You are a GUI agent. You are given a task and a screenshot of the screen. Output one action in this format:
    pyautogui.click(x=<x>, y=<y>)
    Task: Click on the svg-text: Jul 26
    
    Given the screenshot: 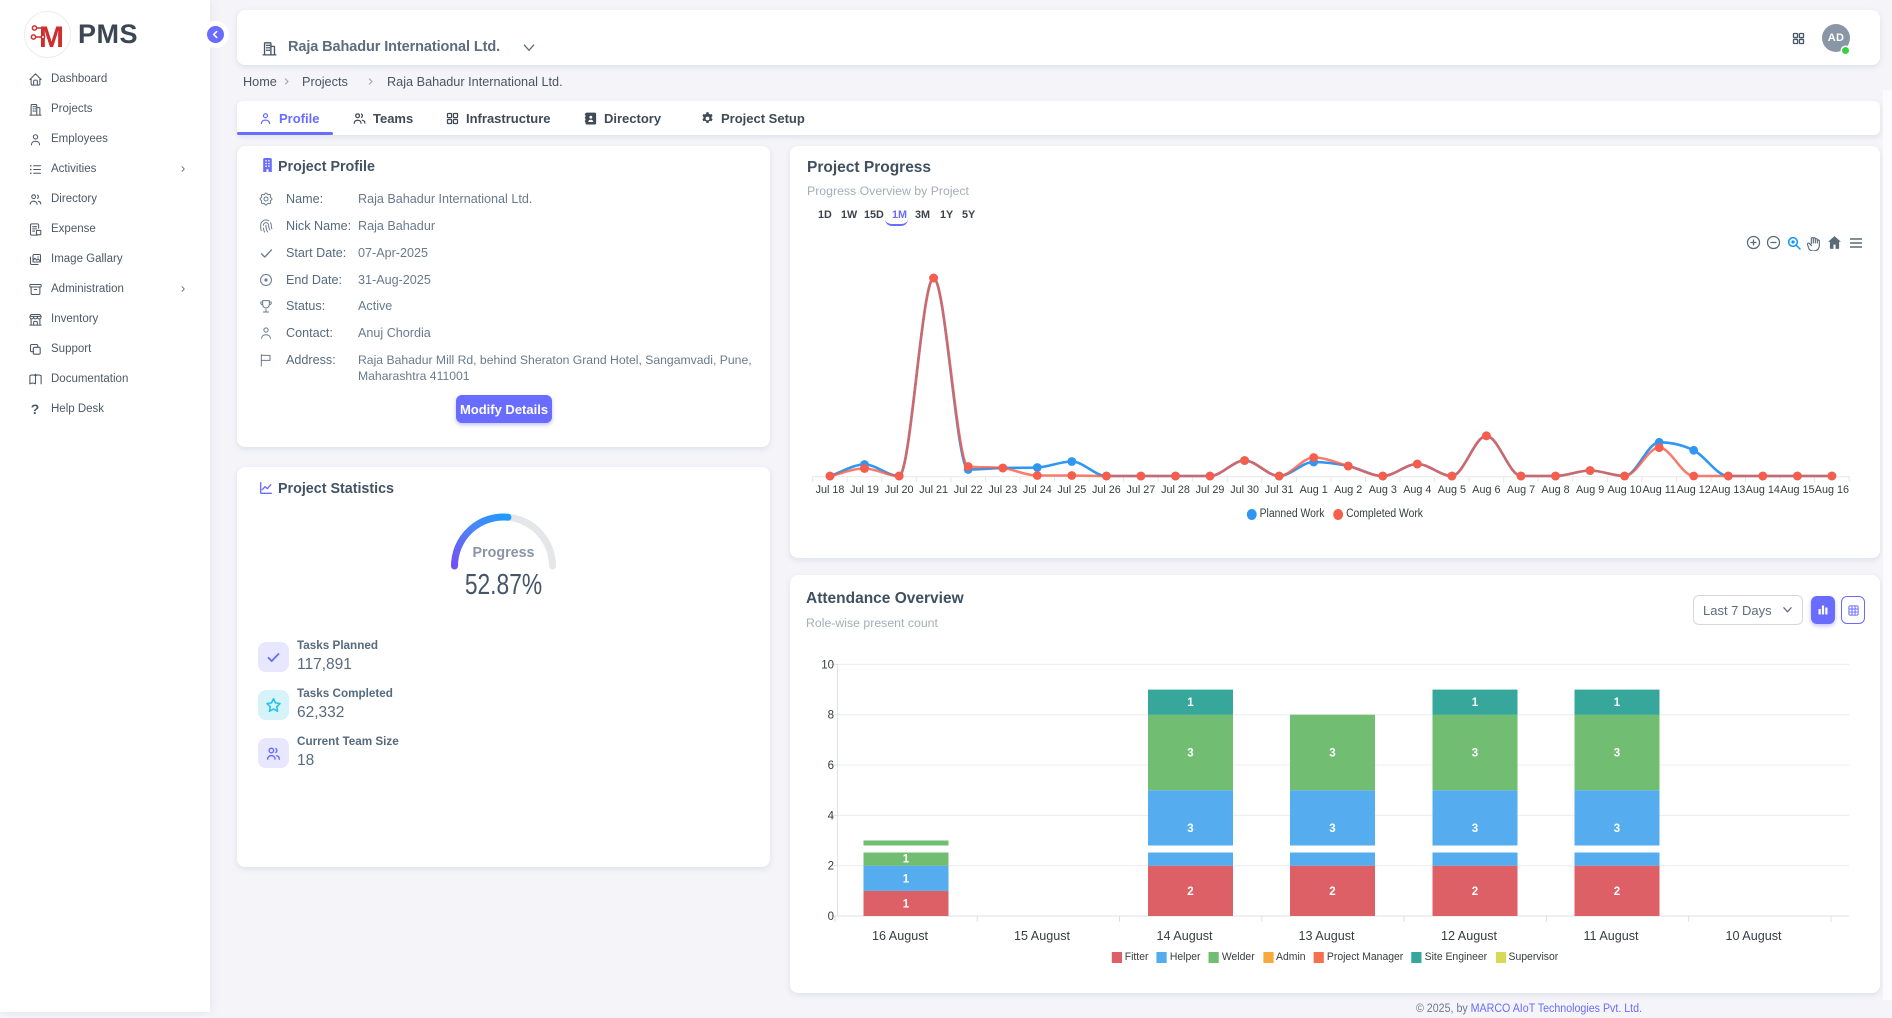 What is the action you would take?
    pyautogui.click(x=1106, y=490)
    